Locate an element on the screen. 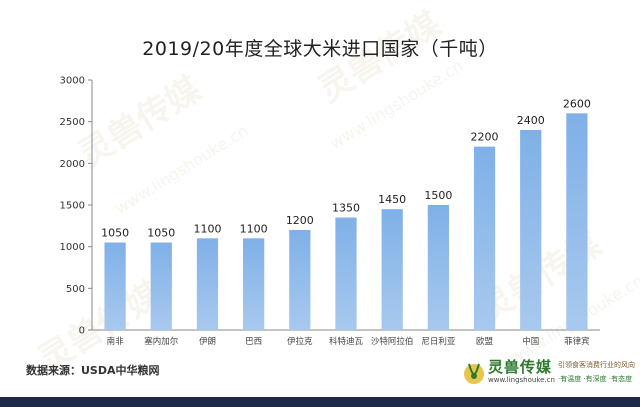 Image resolution: width=640 pixels, height=407 pixels. x-tick-label: 尼日利亚 is located at coordinates (438, 341).